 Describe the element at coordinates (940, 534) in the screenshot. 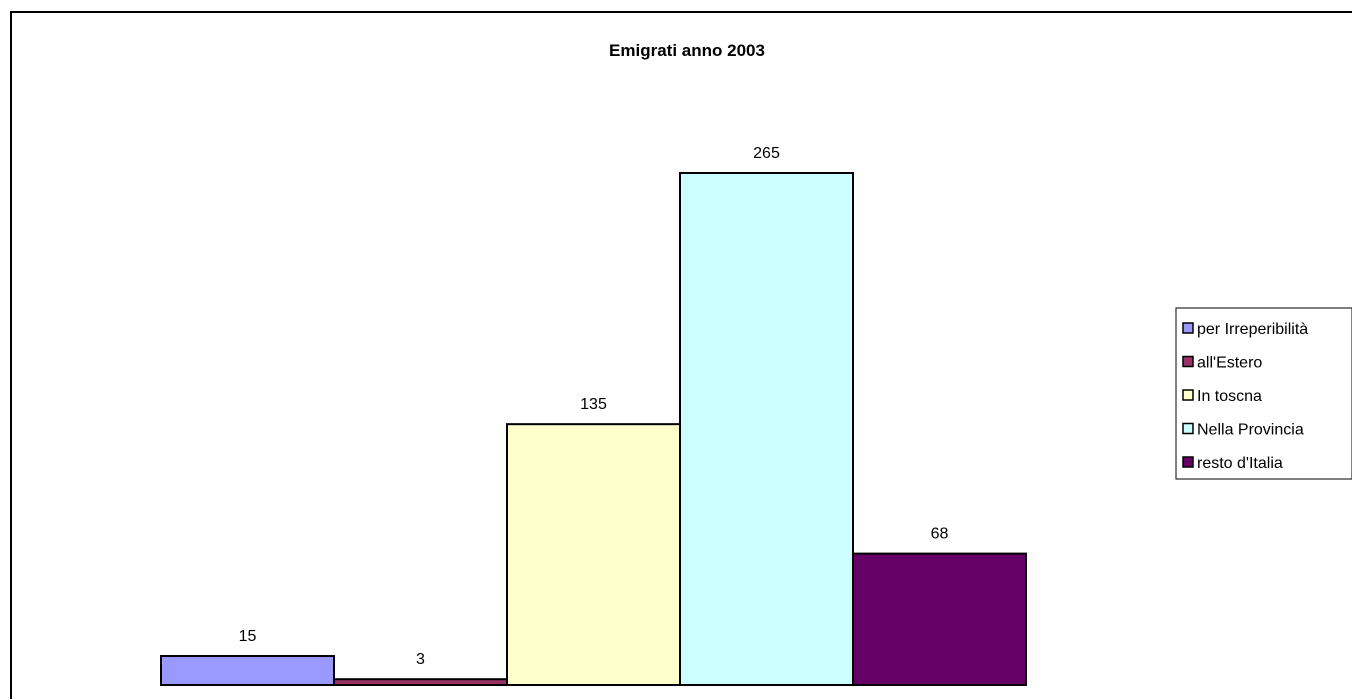

I see `data-label-5: 68` at that location.